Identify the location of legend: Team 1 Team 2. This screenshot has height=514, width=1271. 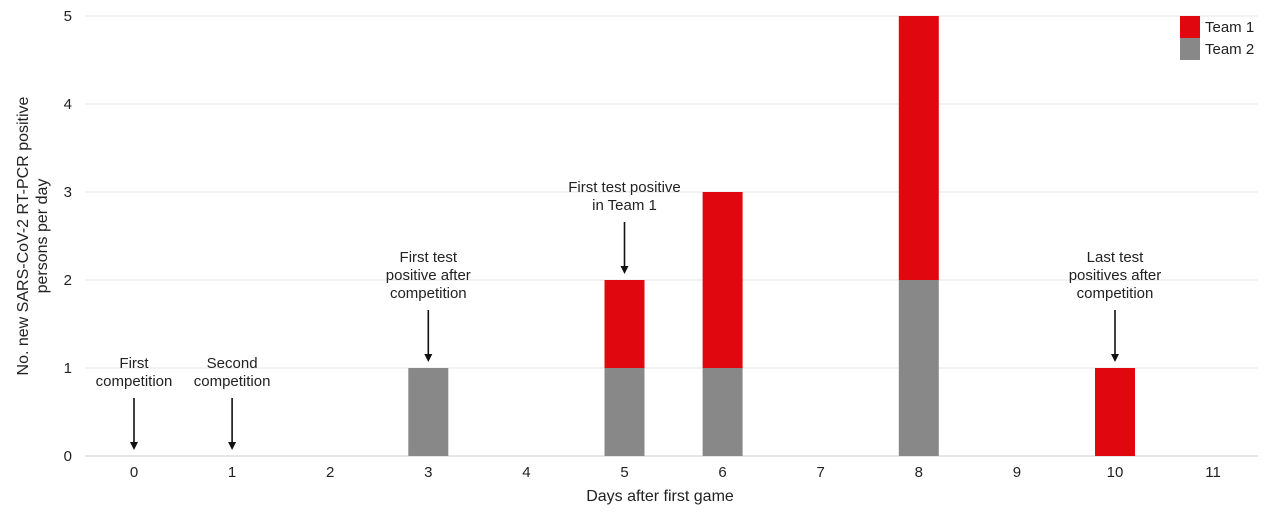
(1217, 38).